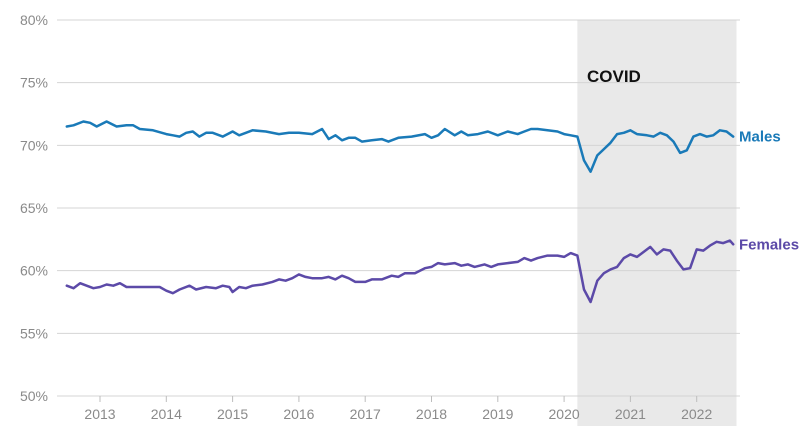  I want to click on x-tick-label-2015: 2015, so click(232, 414).